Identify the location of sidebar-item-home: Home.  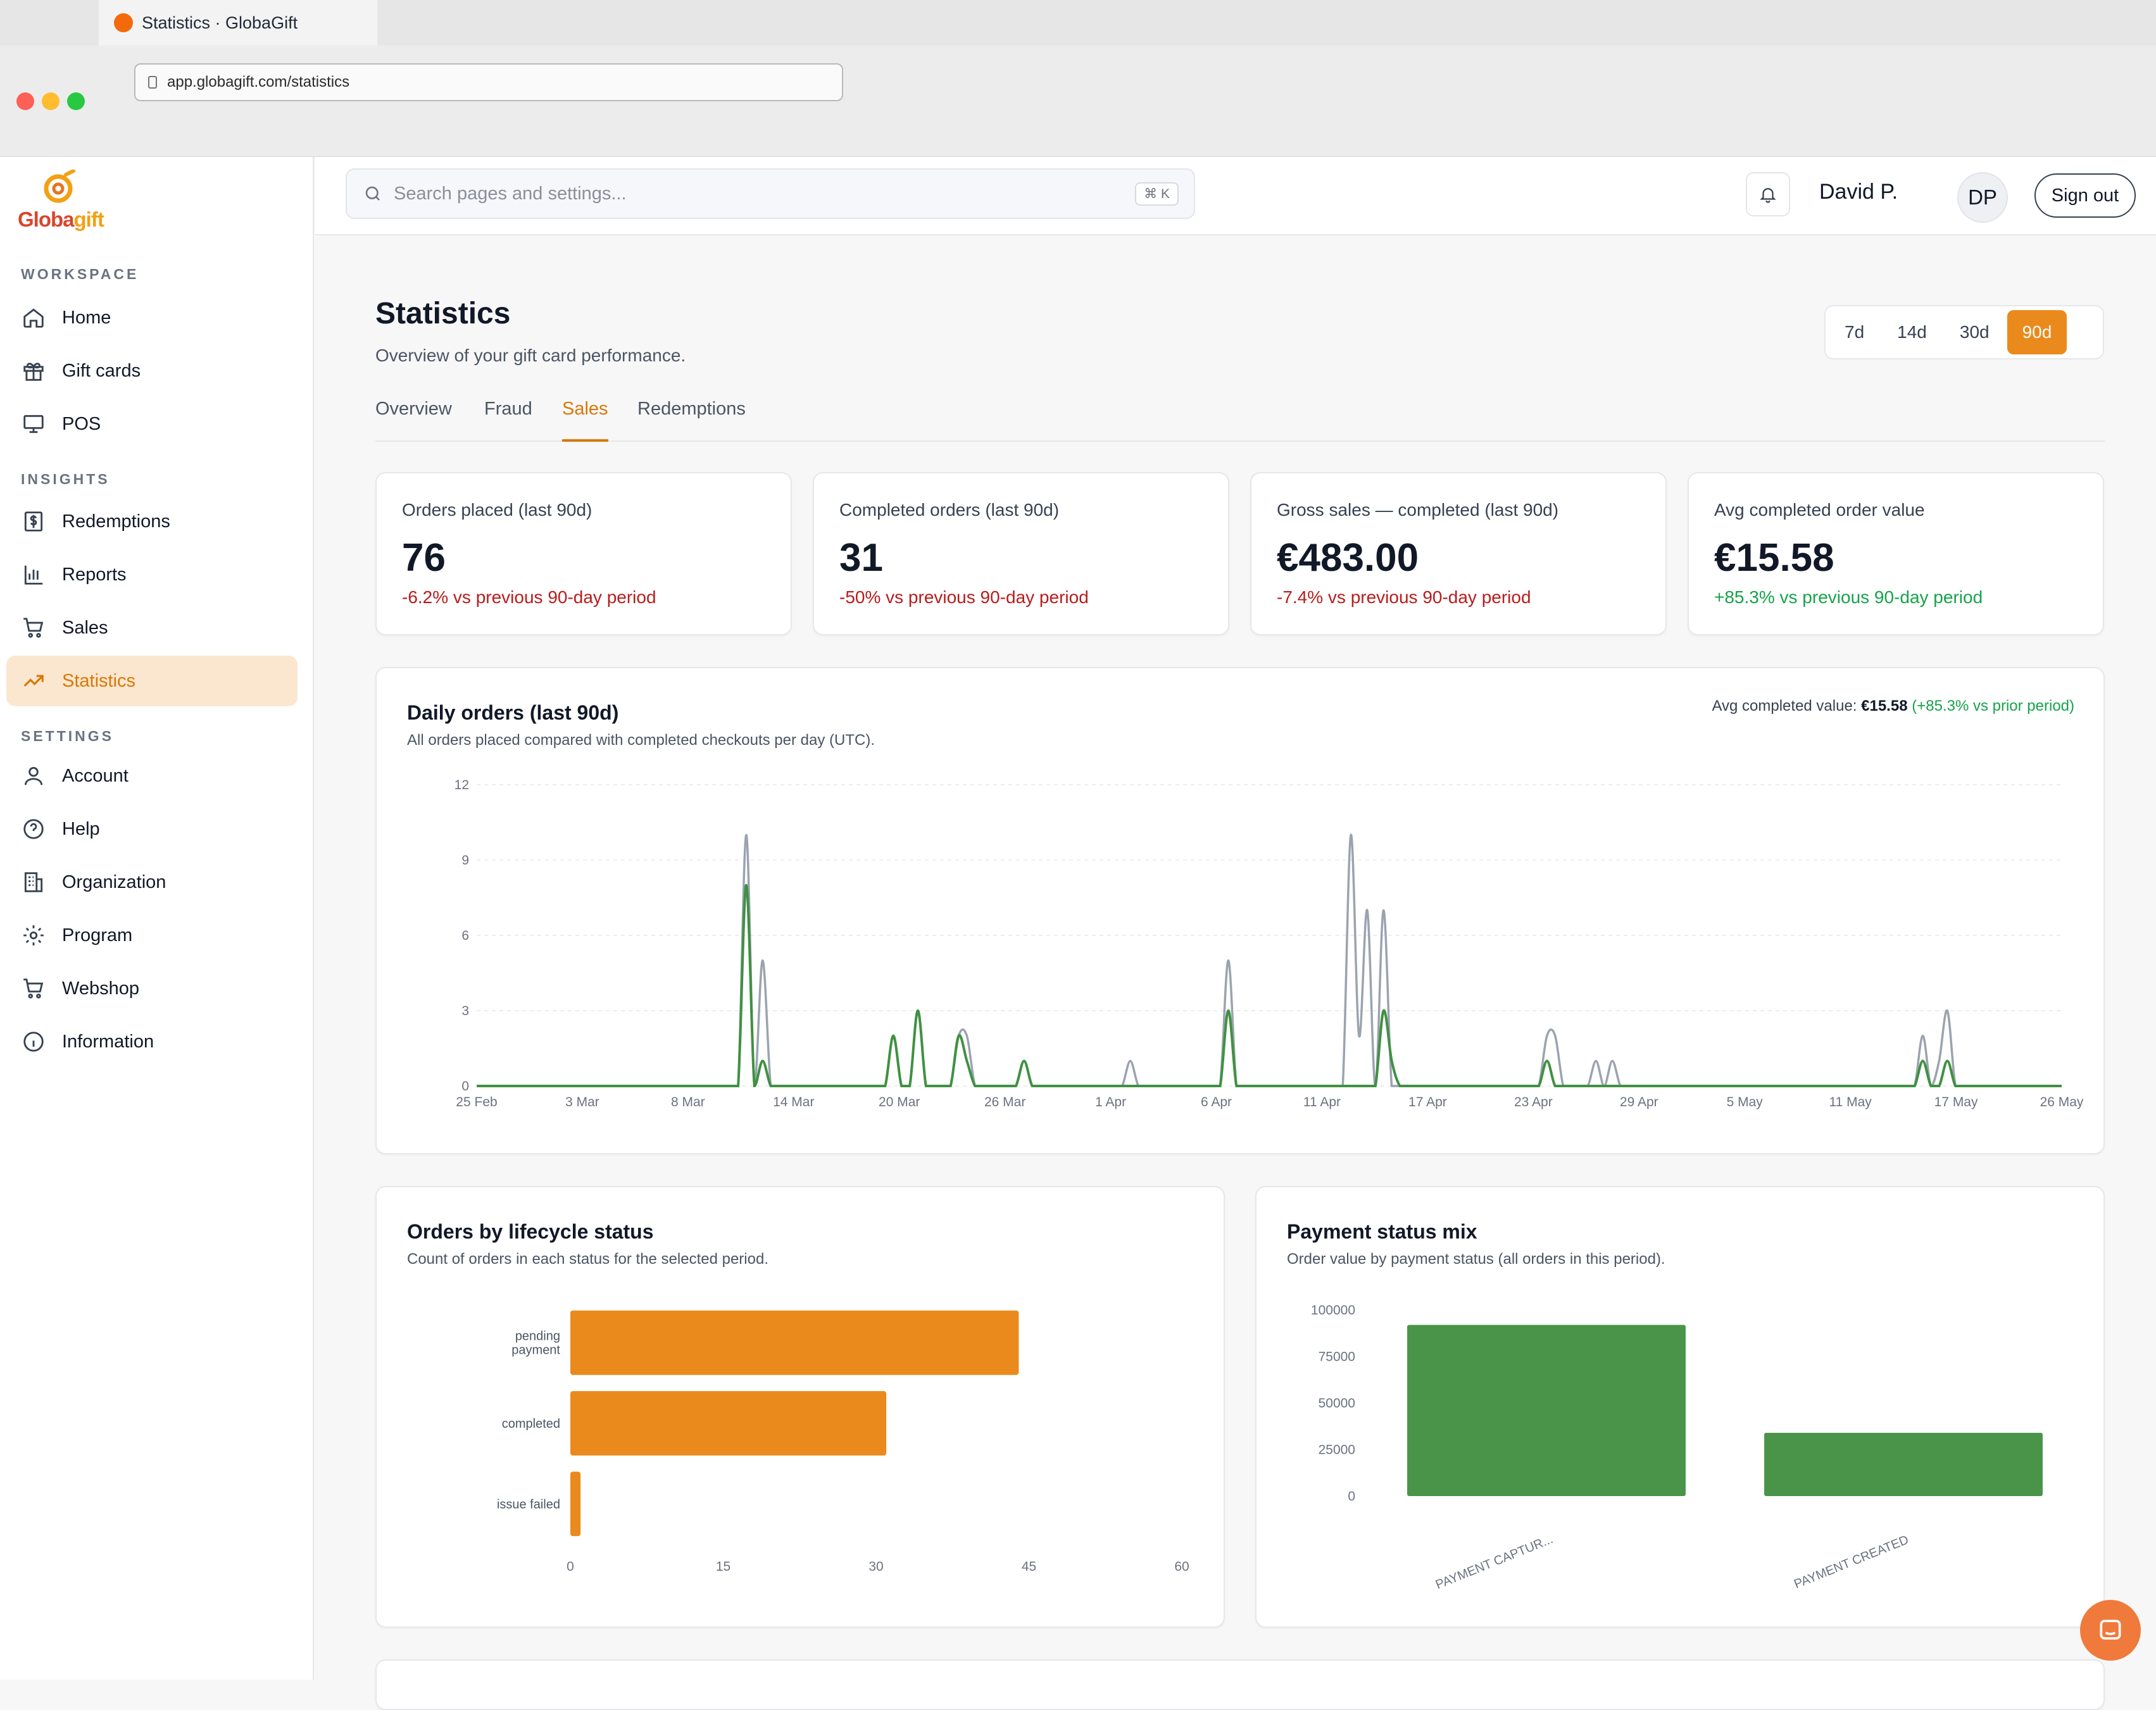
(152, 317).